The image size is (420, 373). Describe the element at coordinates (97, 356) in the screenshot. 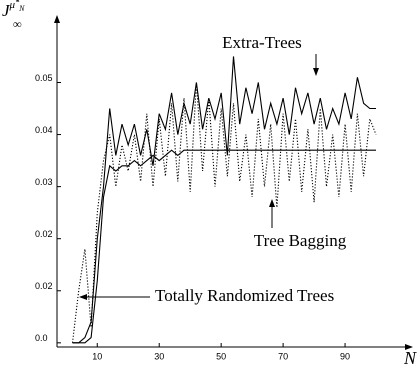

I see `x-tick-label: 10` at that location.